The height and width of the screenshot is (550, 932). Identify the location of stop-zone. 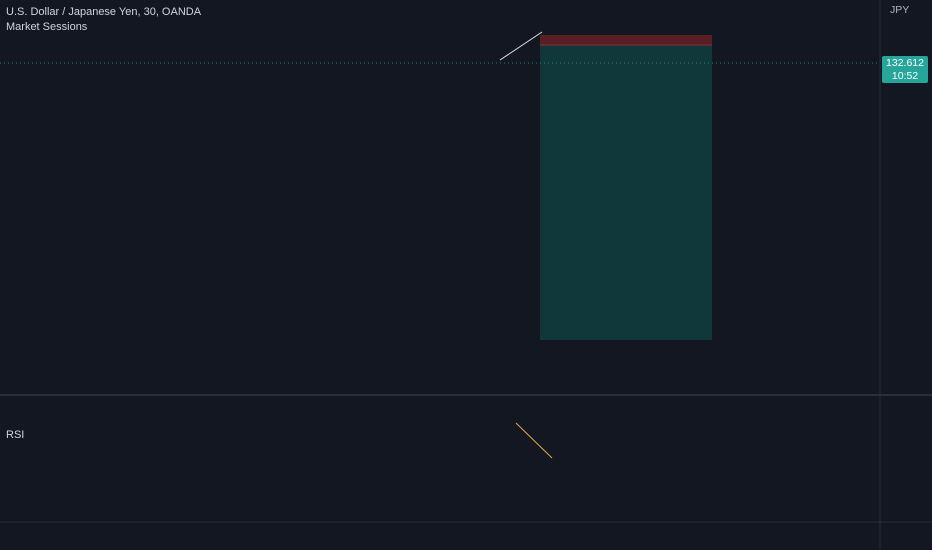
(626, 40).